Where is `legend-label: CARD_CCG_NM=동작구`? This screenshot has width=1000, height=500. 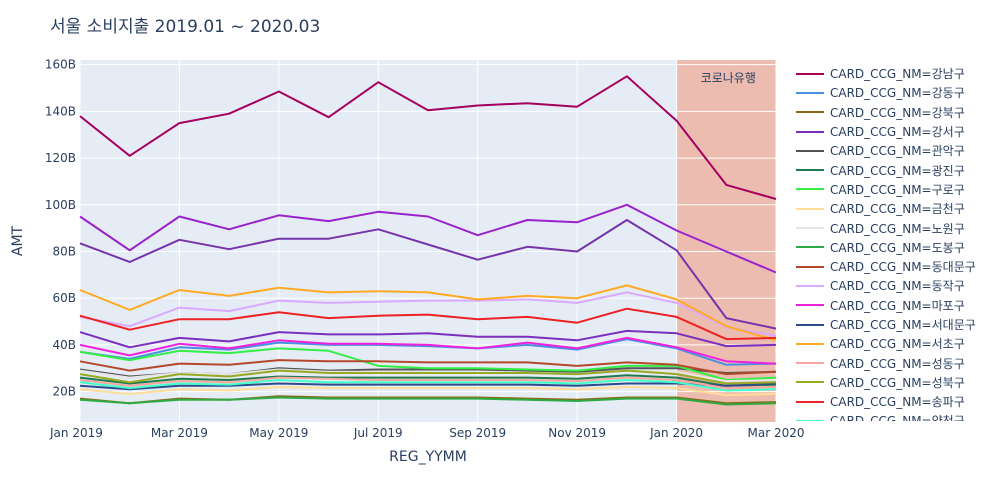 legend-label: CARD_CCG_NM=동작구 is located at coordinates (897, 286).